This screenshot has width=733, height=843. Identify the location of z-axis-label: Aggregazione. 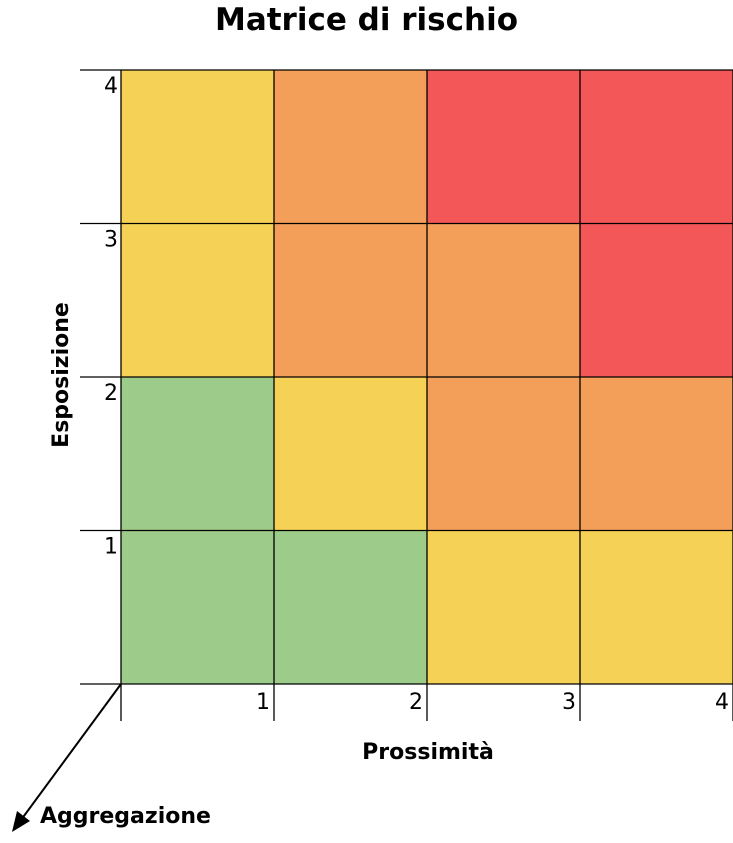
(125, 816).